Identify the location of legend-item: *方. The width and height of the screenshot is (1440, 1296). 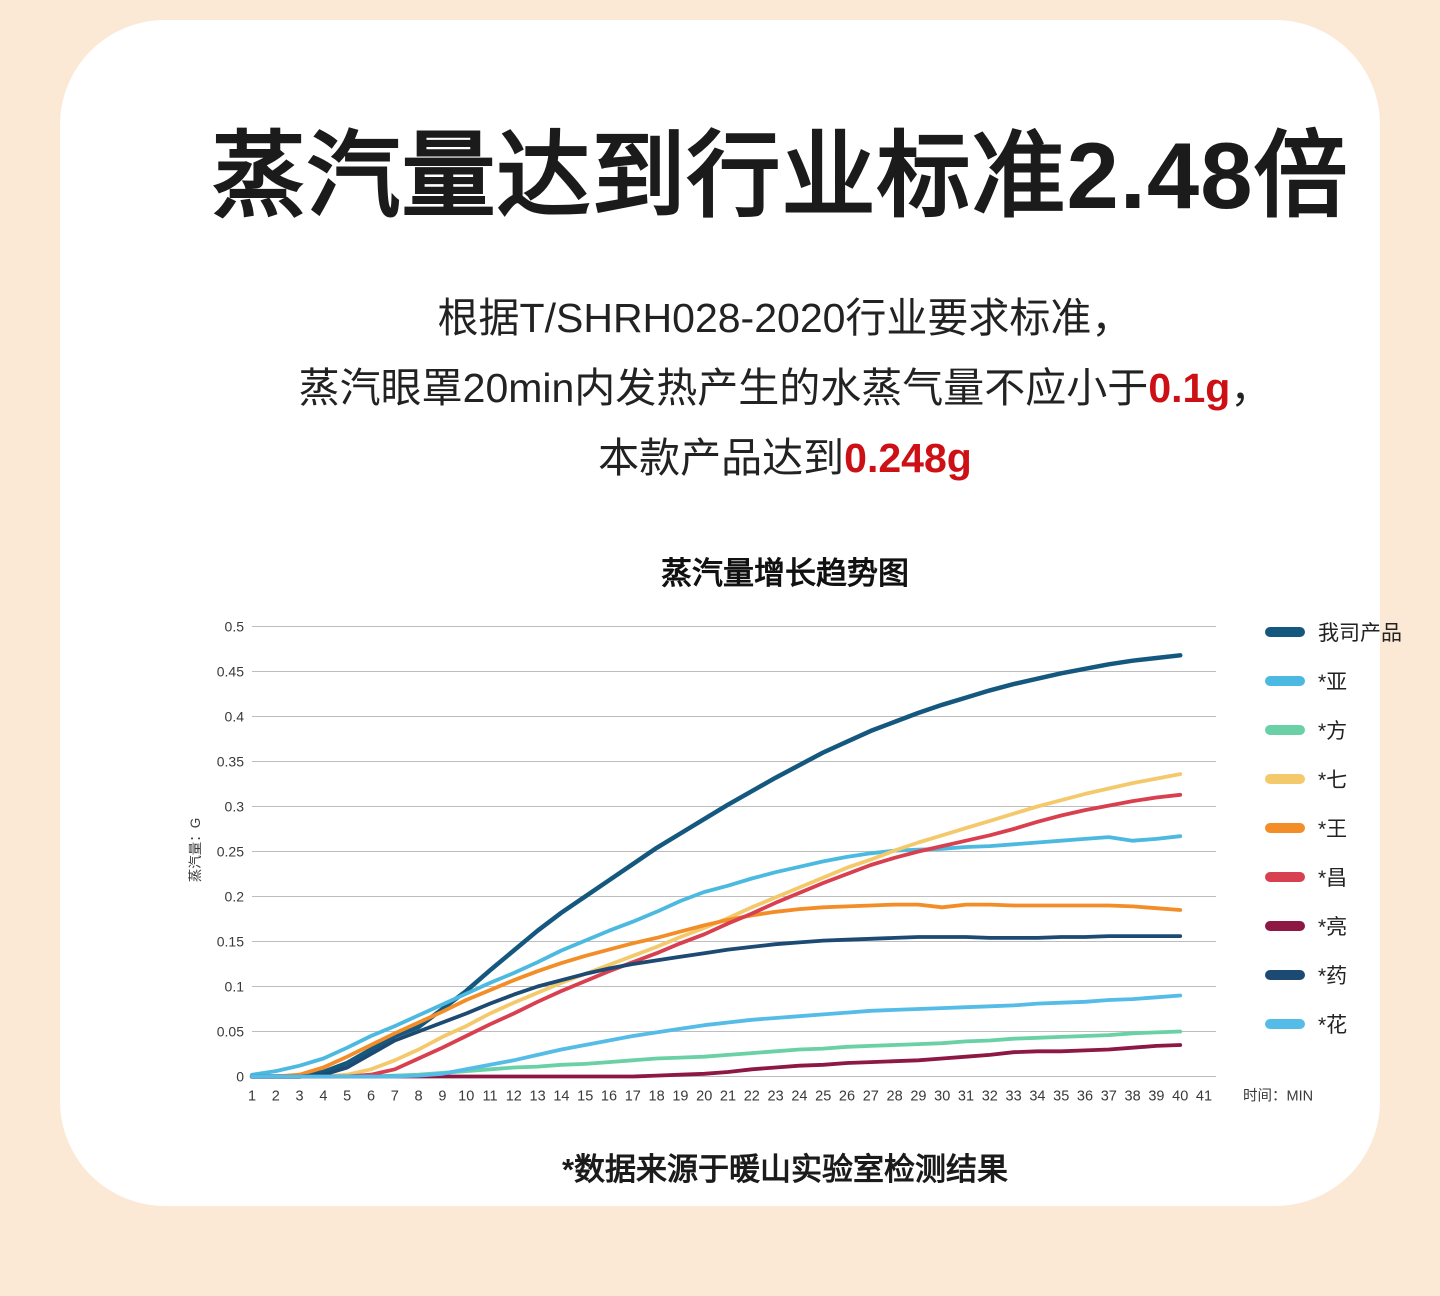
(1333, 730).